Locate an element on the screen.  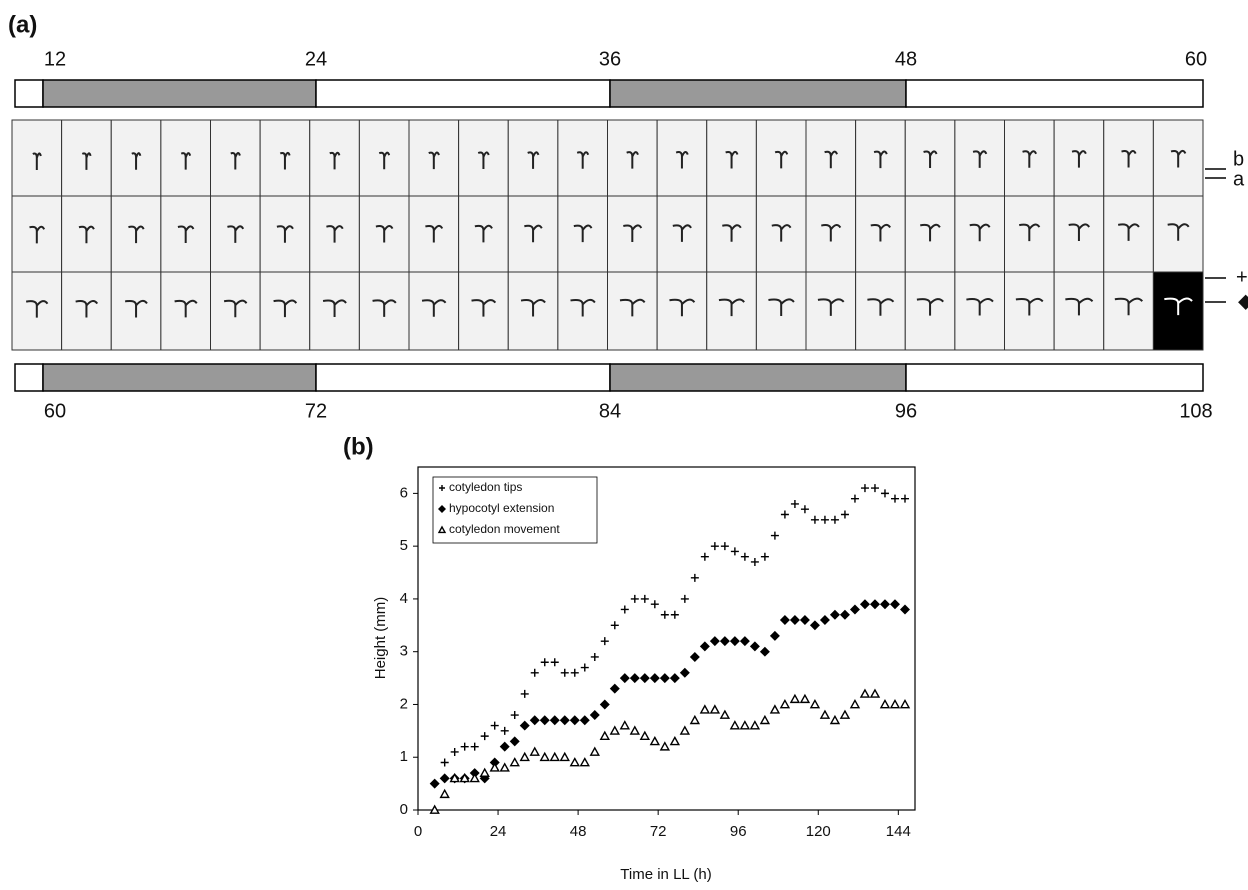
frame is located at coordinates (285, 234).